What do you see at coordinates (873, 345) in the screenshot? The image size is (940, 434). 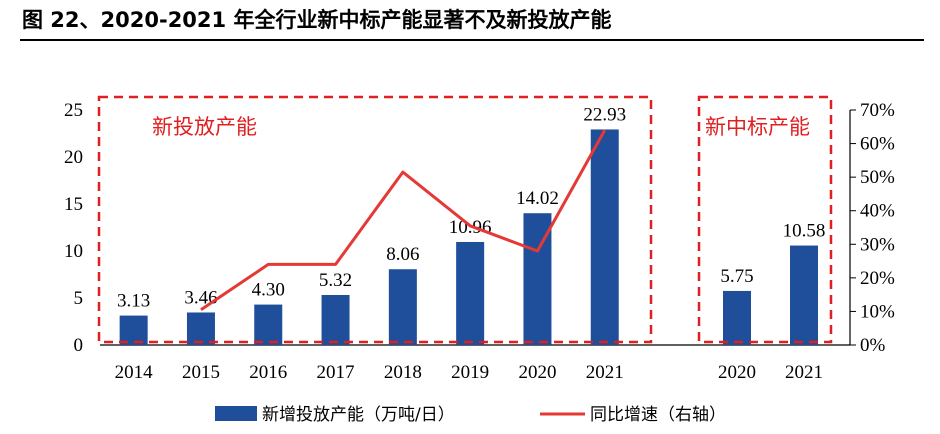 I see `right-tick-label: 0%` at bounding box center [873, 345].